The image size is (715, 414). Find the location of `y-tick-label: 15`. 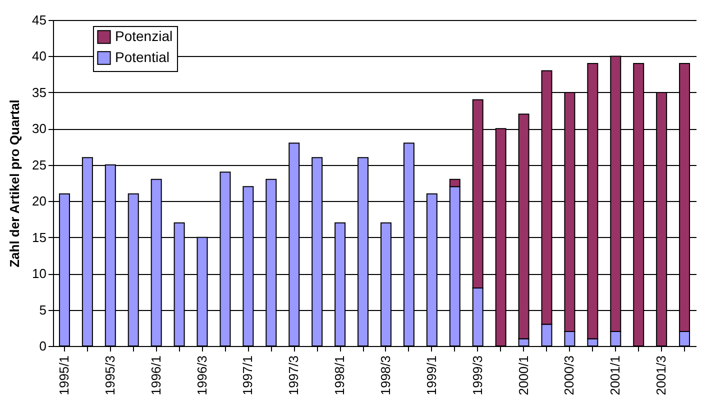

y-tick-label: 15 is located at coordinates (39, 237).